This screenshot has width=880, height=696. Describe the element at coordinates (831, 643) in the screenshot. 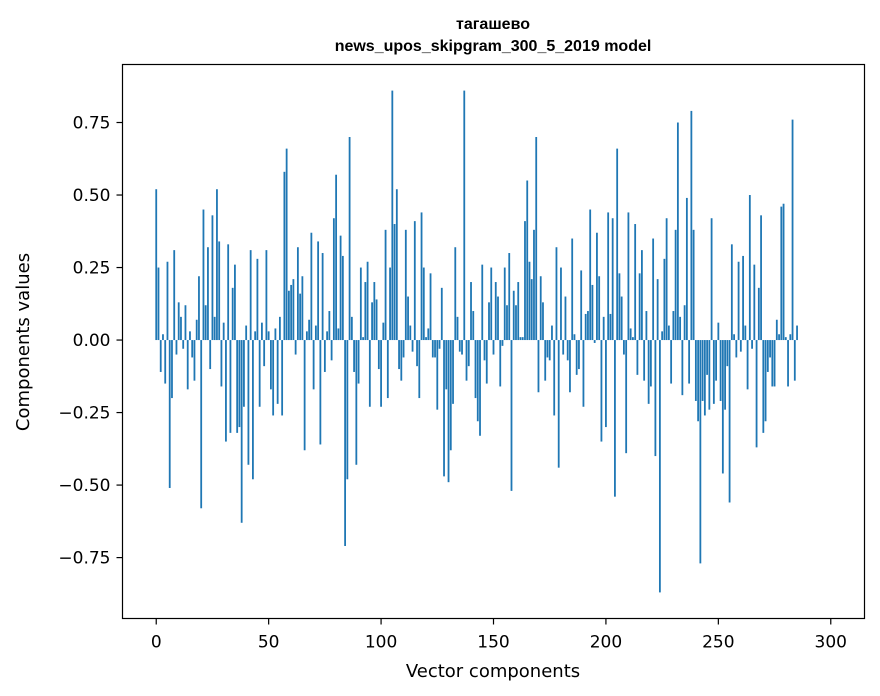

I see `x-tick-label: 300` at that location.